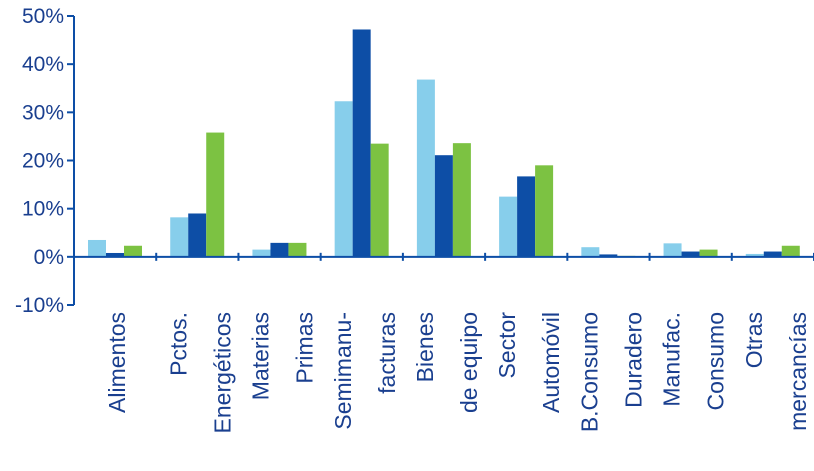  Describe the element at coordinates (590, 252) in the screenshot. I see `bar-series1-cat7` at that location.